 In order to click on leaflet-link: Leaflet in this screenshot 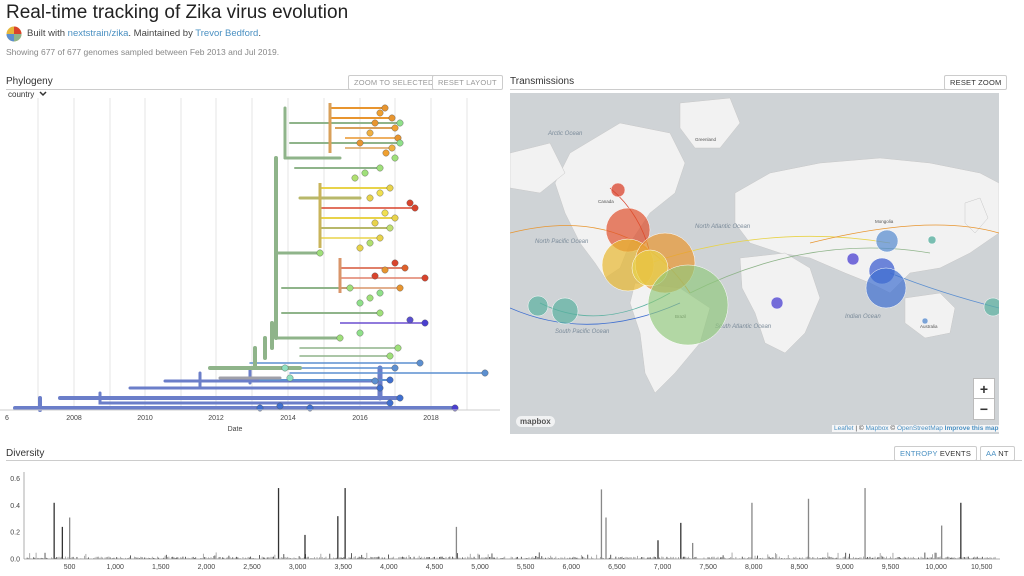, I will do `click(844, 428)`.